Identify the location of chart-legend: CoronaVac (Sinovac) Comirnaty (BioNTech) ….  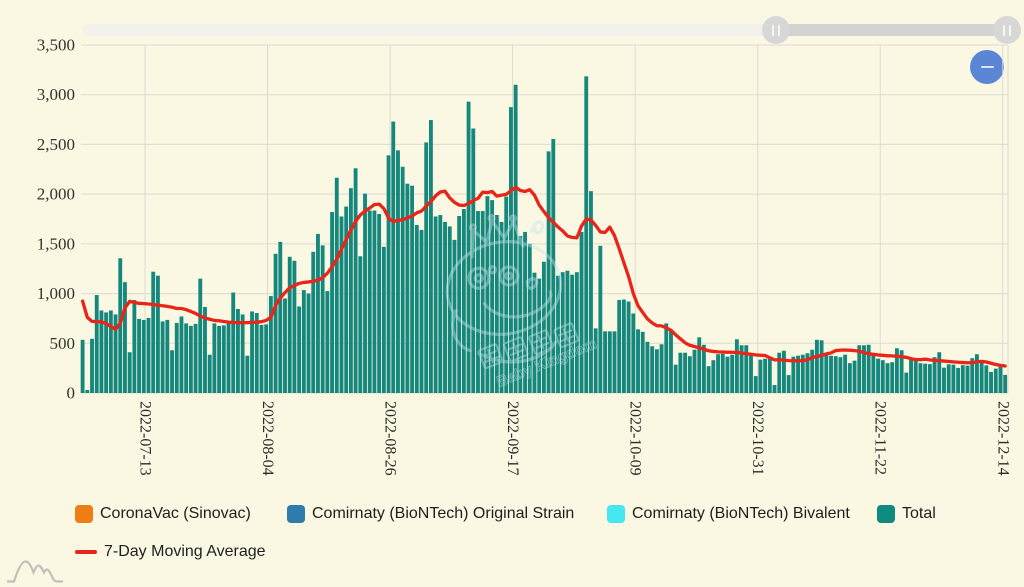
(512, 533).